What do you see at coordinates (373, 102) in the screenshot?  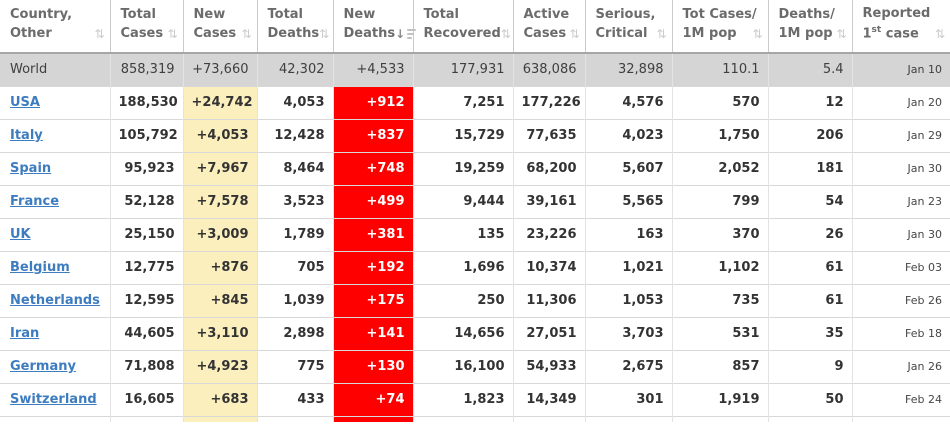 I see `cell-new-deaths: +912` at bounding box center [373, 102].